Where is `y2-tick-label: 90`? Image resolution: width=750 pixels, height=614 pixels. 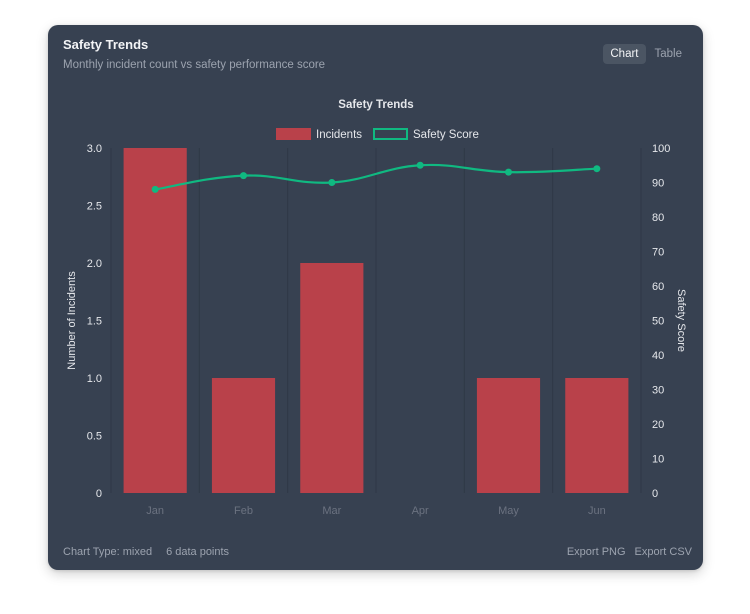 y2-tick-label: 90 is located at coordinates (658, 184).